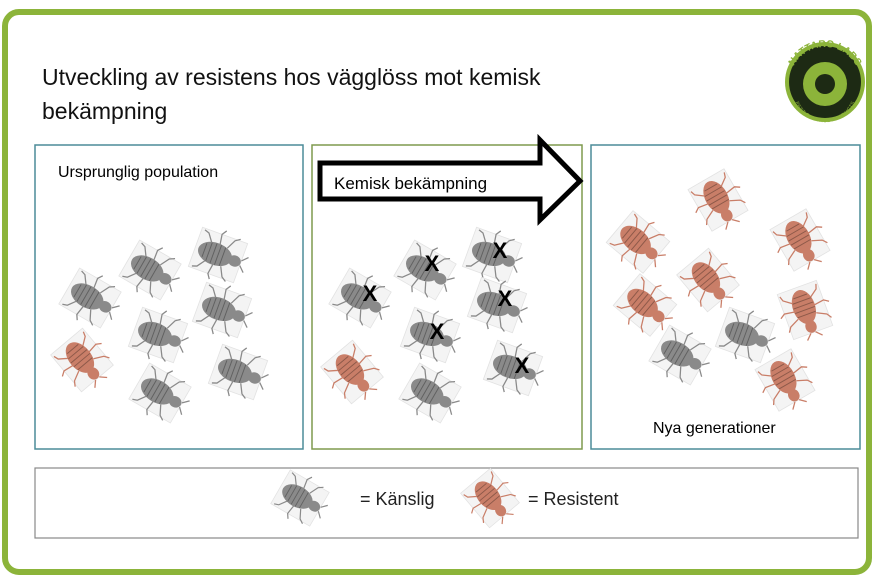  I want to click on arrow, so click(450, 179).